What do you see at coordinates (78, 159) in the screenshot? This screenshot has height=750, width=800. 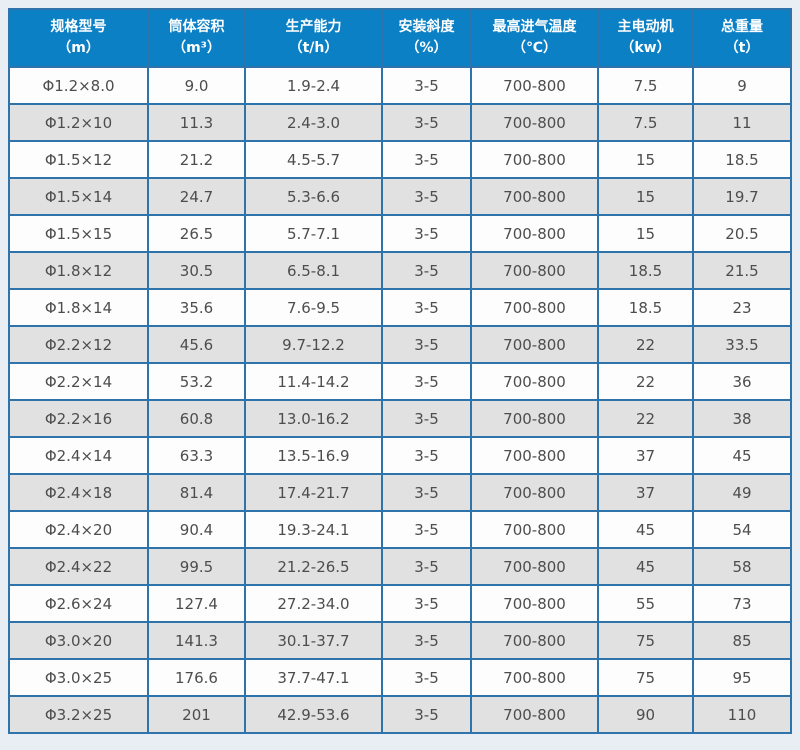 I see `table-cell: Φ1.5×12` at bounding box center [78, 159].